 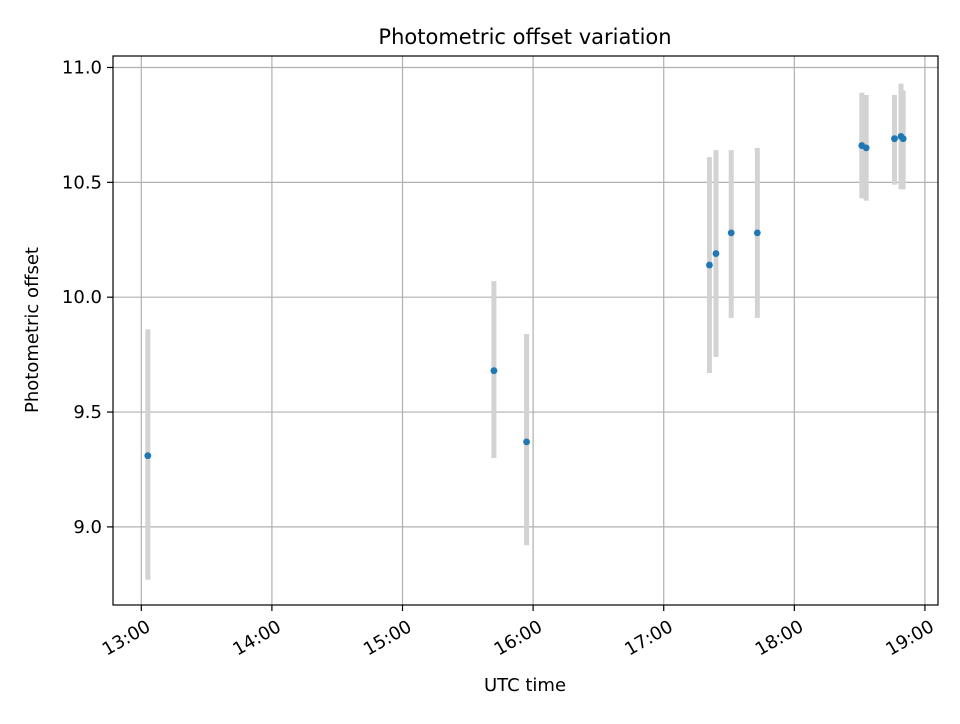 What do you see at coordinates (525, 685) in the screenshot?
I see `x-axis-label: UTC time` at bounding box center [525, 685].